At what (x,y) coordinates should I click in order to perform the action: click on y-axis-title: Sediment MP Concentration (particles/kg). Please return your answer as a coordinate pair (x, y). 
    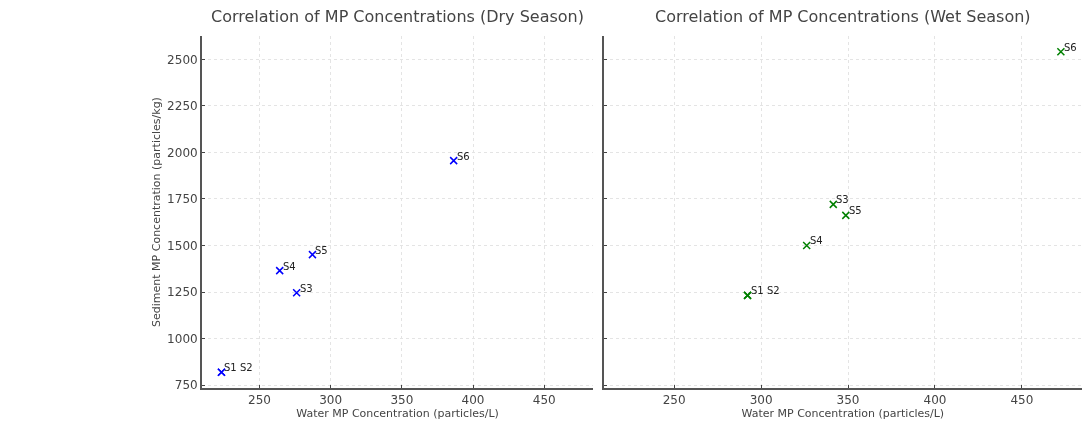
    Looking at the image, I should click on (157, 212).